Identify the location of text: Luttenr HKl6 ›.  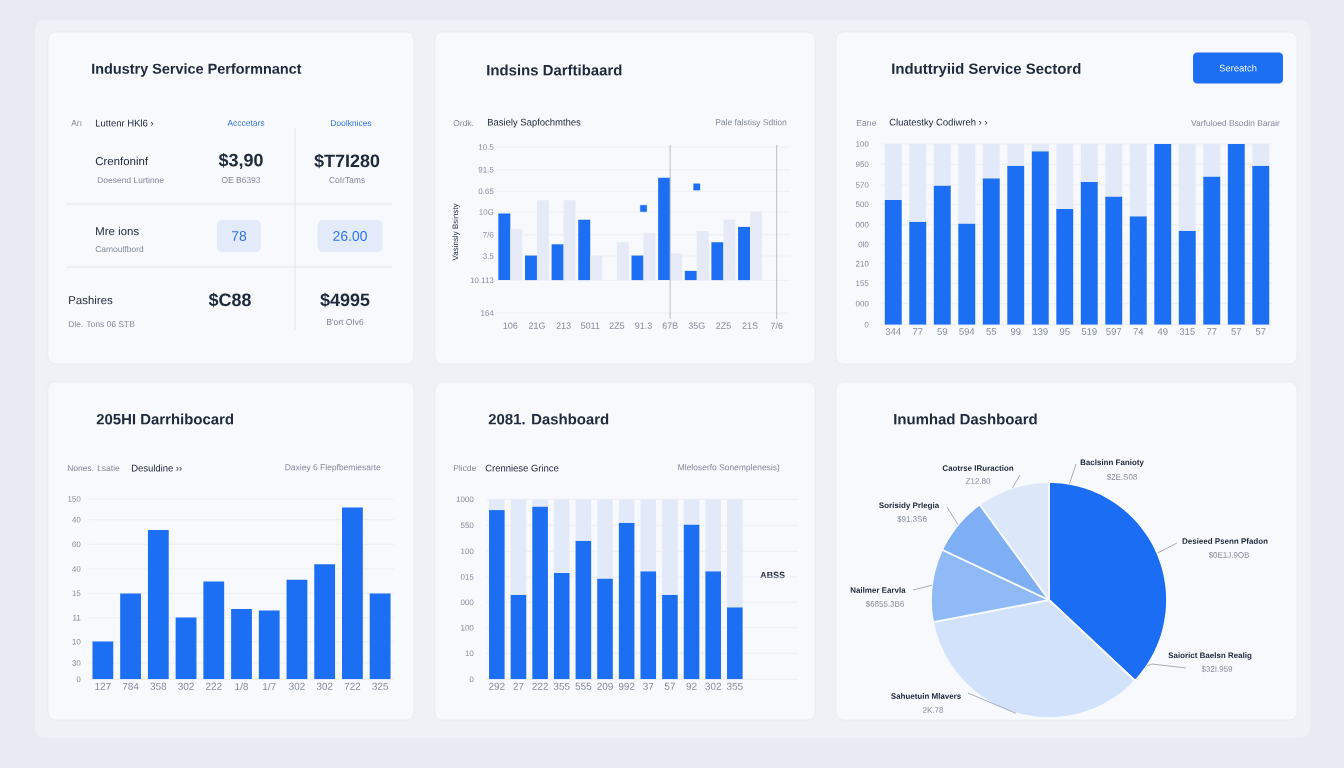
(124, 123).